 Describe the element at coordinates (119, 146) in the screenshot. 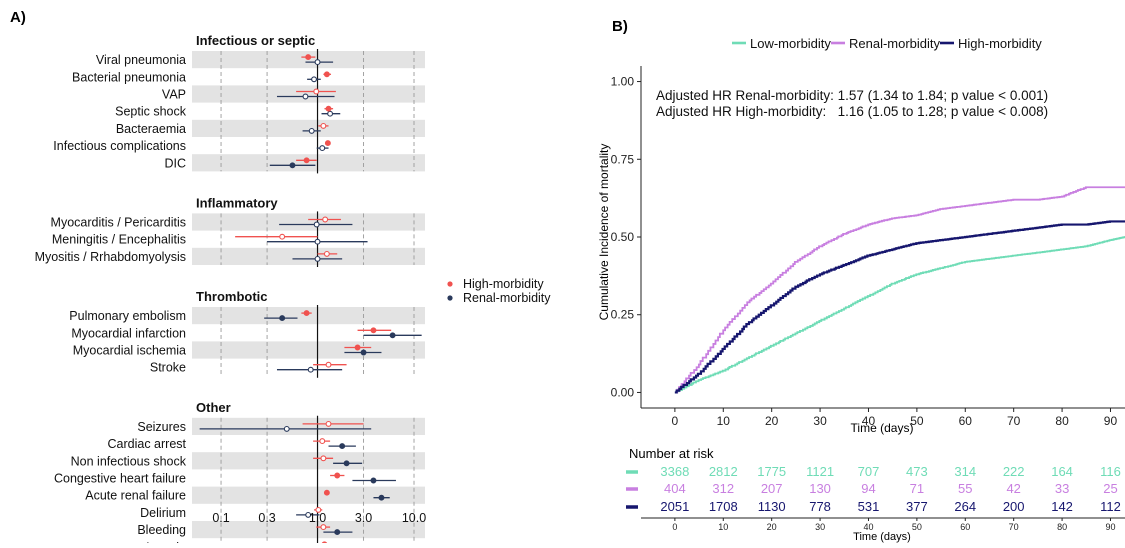

I see `forest-row-label: Infectious complications` at that location.